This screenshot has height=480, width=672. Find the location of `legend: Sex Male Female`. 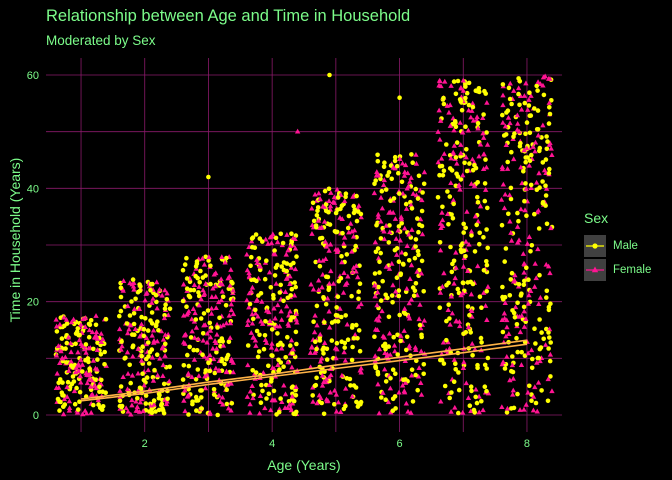

legend: Sex Male Female is located at coordinates (617, 246).